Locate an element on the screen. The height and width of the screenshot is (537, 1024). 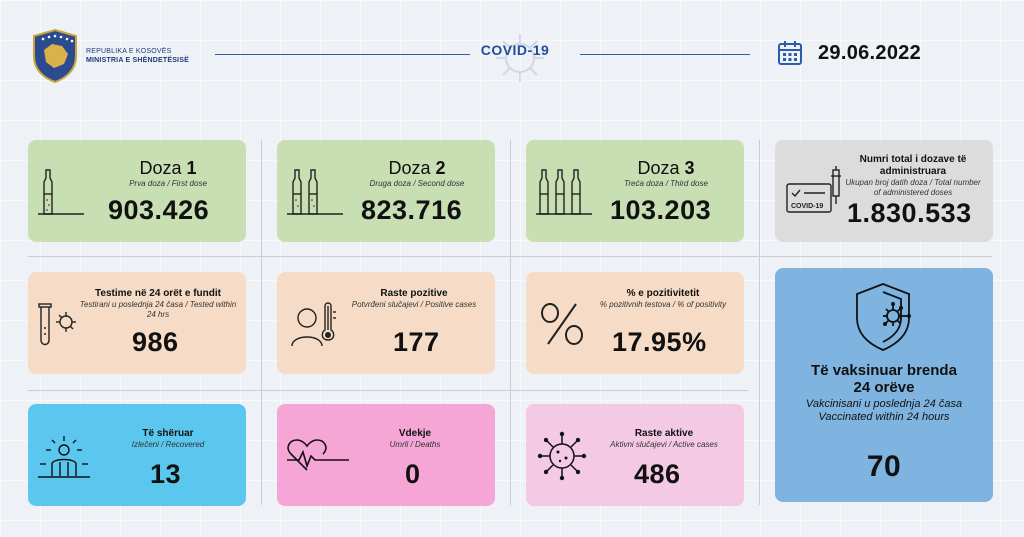
certificate-label: COVID-19 is located at coordinates (807, 206).